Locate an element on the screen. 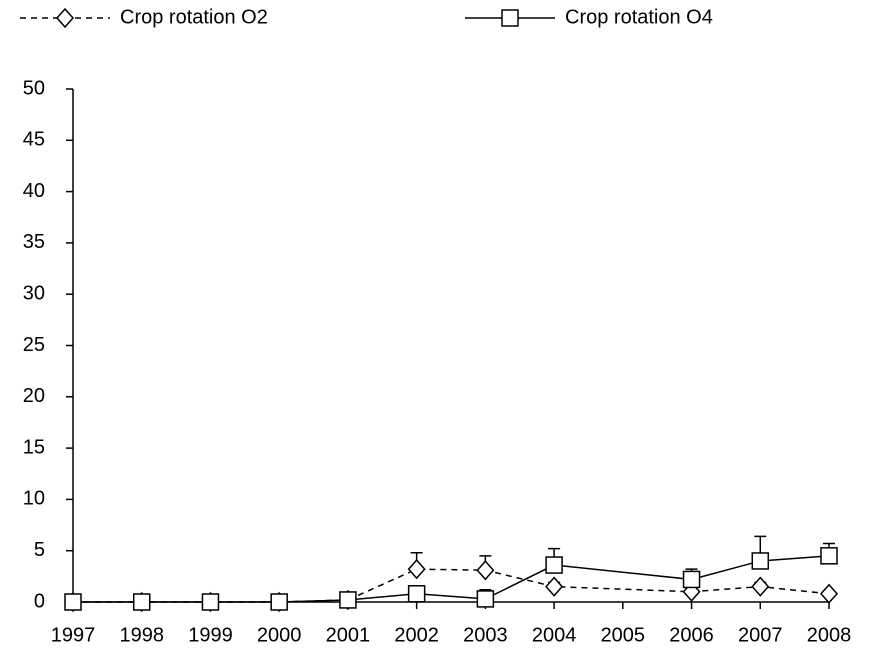 Image resolution: width=879 pixels, height=653 pixels. series-line is located at coordinates (451, 579).